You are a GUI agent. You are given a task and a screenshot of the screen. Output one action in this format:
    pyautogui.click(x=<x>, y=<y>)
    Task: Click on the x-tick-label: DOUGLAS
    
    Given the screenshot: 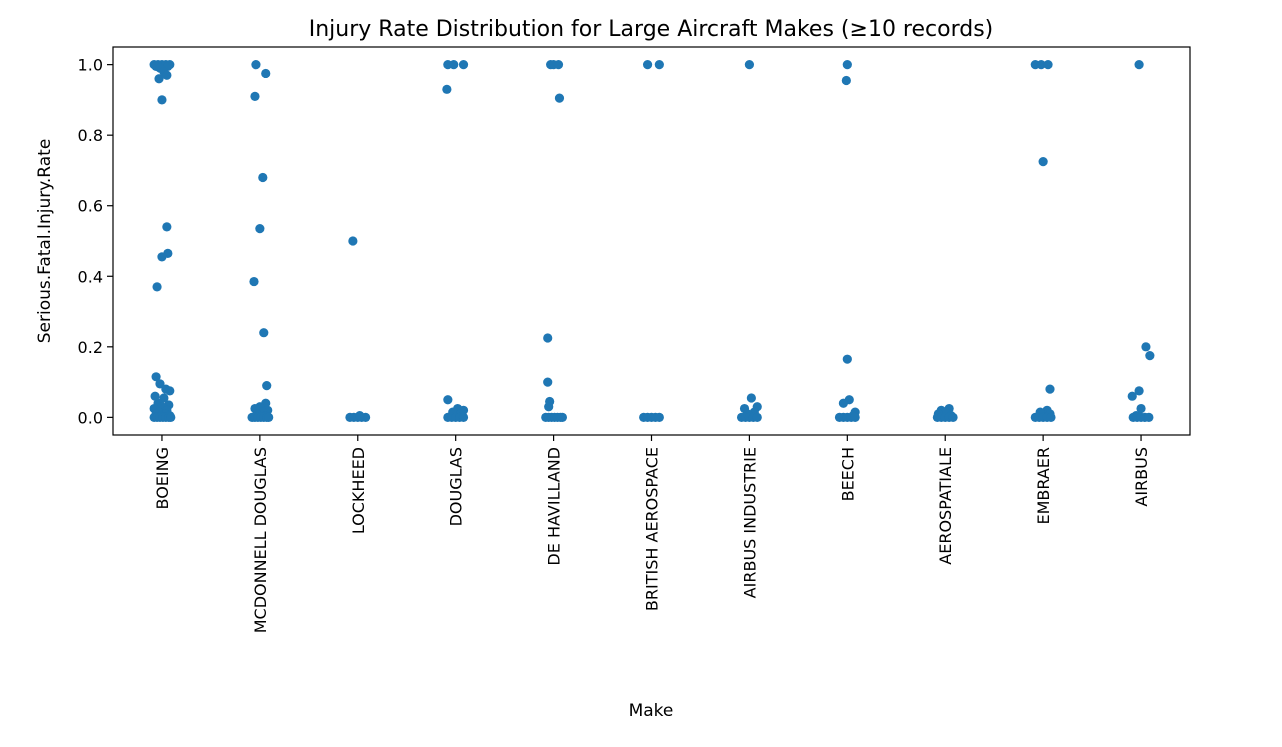 What is the action you would take?
    pyautogui.click(x=456, y=486)
    